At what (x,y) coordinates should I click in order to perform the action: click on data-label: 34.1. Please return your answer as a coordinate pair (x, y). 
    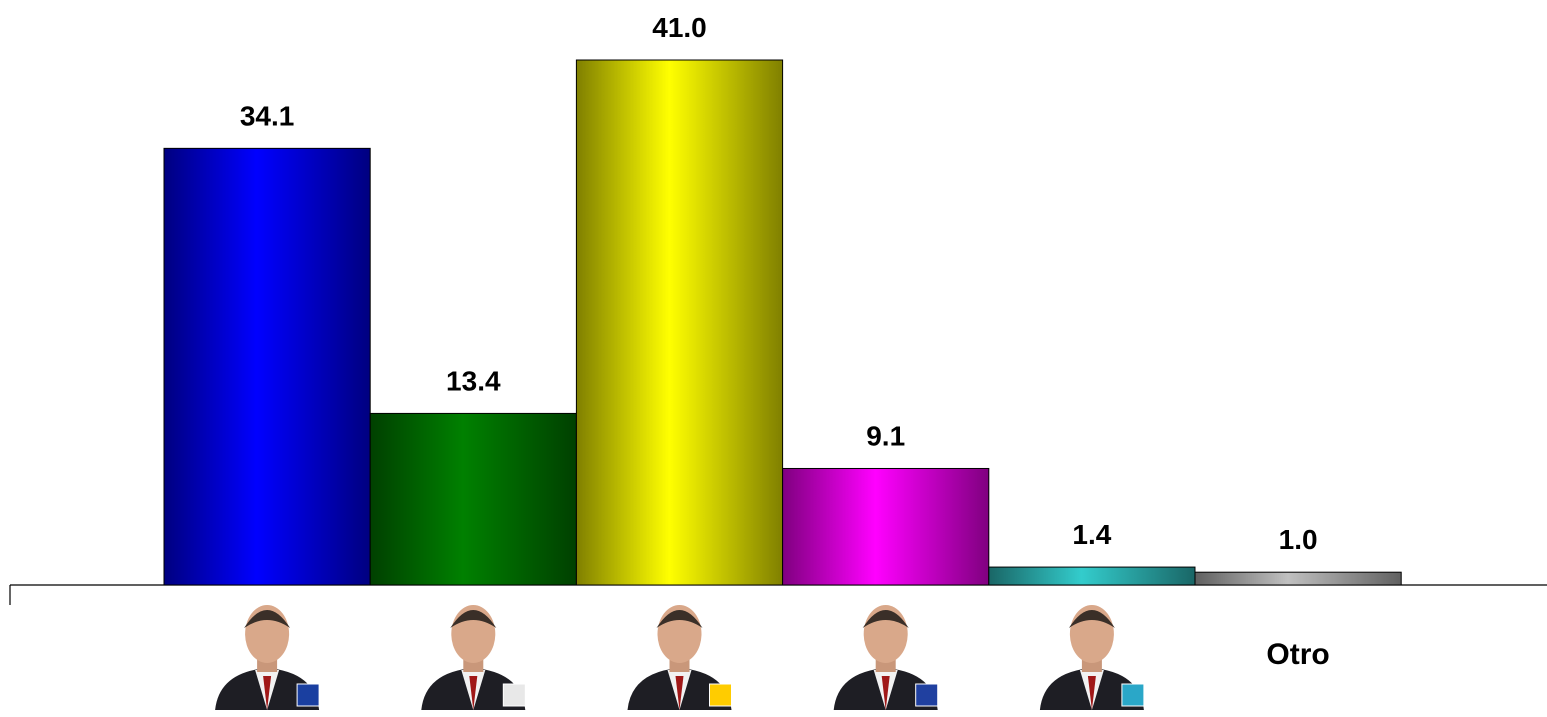
    Looking at the image, I should click on (267, 115).